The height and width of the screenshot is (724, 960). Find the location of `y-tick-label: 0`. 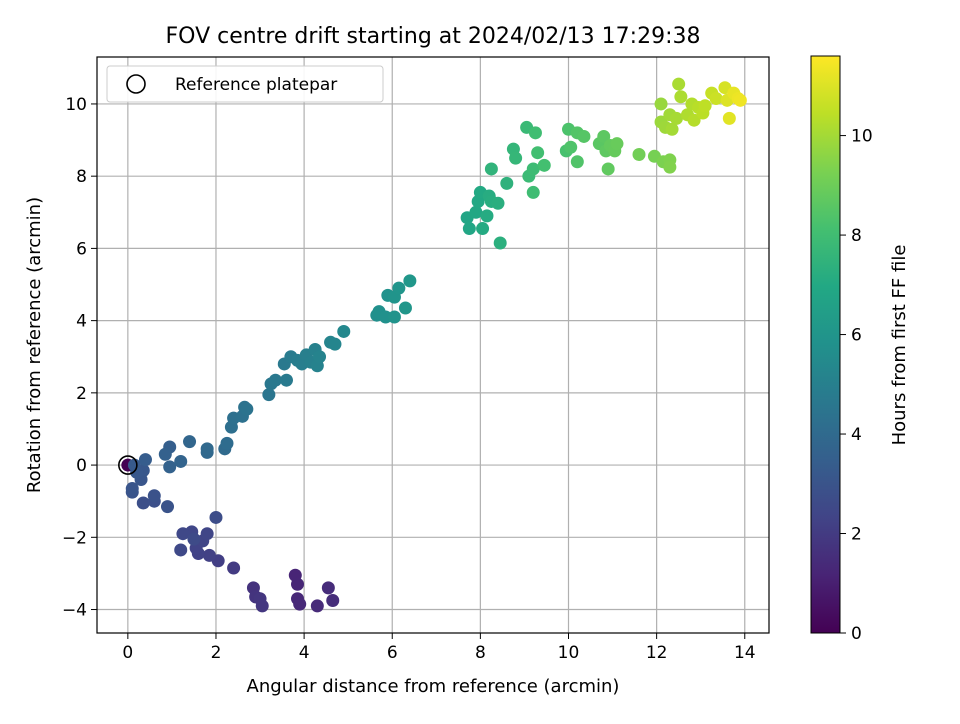

y-tick-label: 0 is located at coordinates (81, 466).